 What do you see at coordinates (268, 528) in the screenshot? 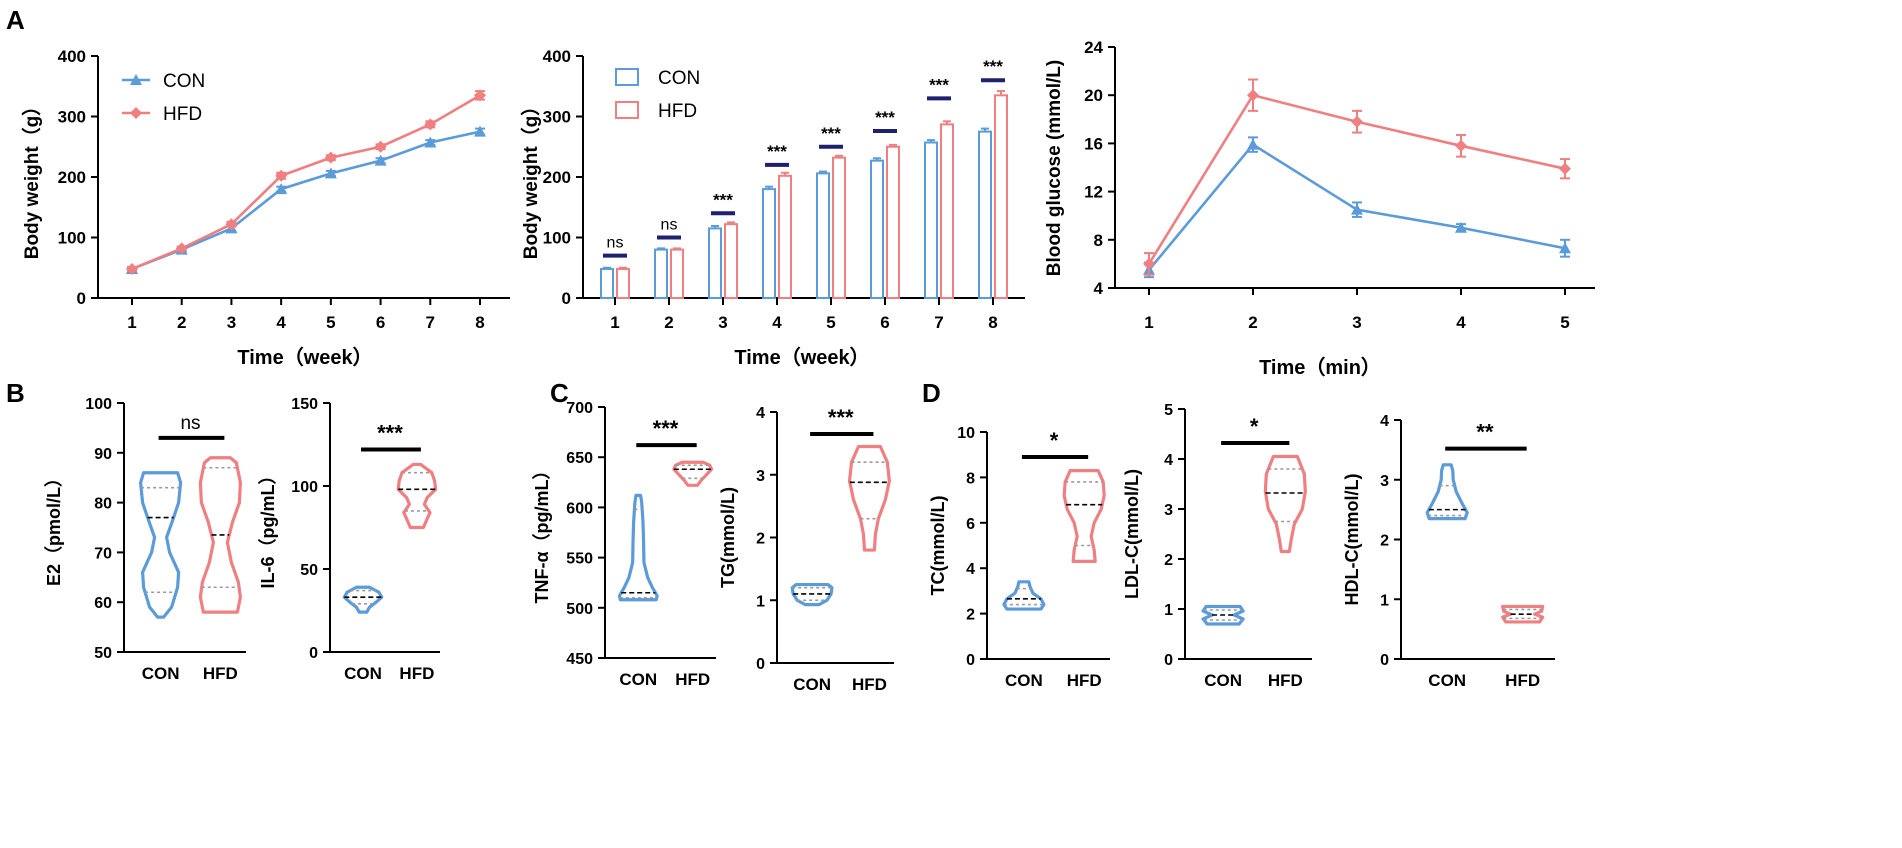
I see `y-axis-label: IL-6（pg/mL）` at bounding box center [268, 528].